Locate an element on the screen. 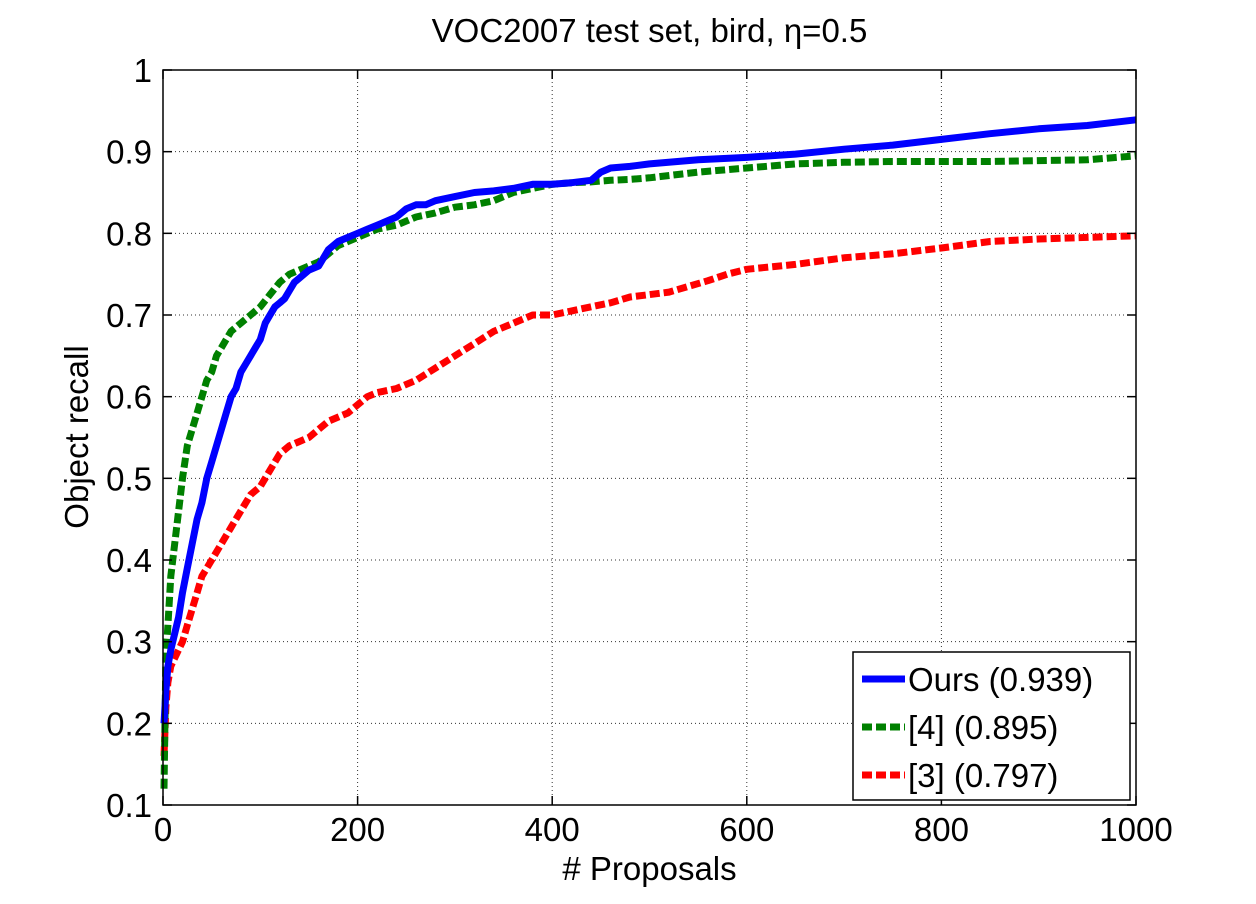  y-tick-label: 0.9 is located at coordinates (129, 152).